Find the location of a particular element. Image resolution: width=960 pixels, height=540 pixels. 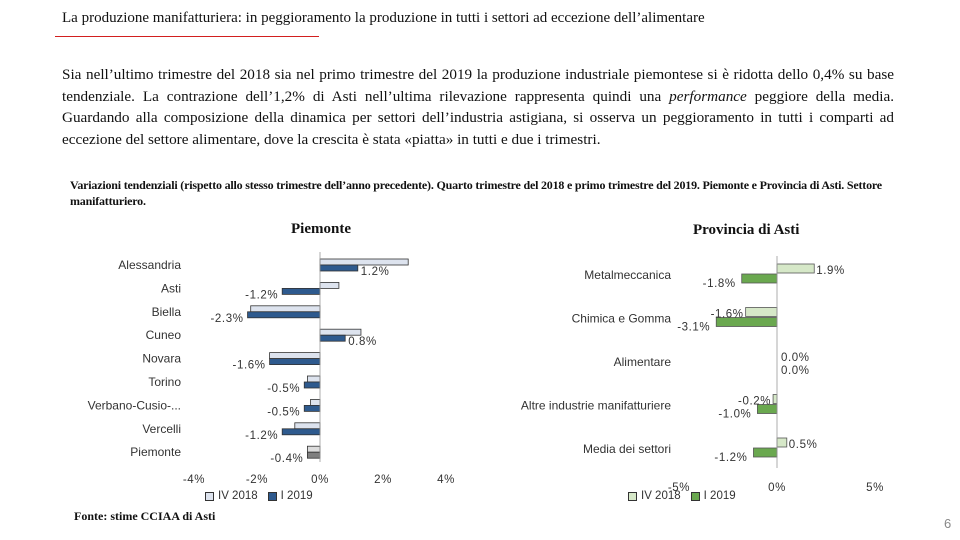

tick-label: -4% is located at coordinates (194, 480).